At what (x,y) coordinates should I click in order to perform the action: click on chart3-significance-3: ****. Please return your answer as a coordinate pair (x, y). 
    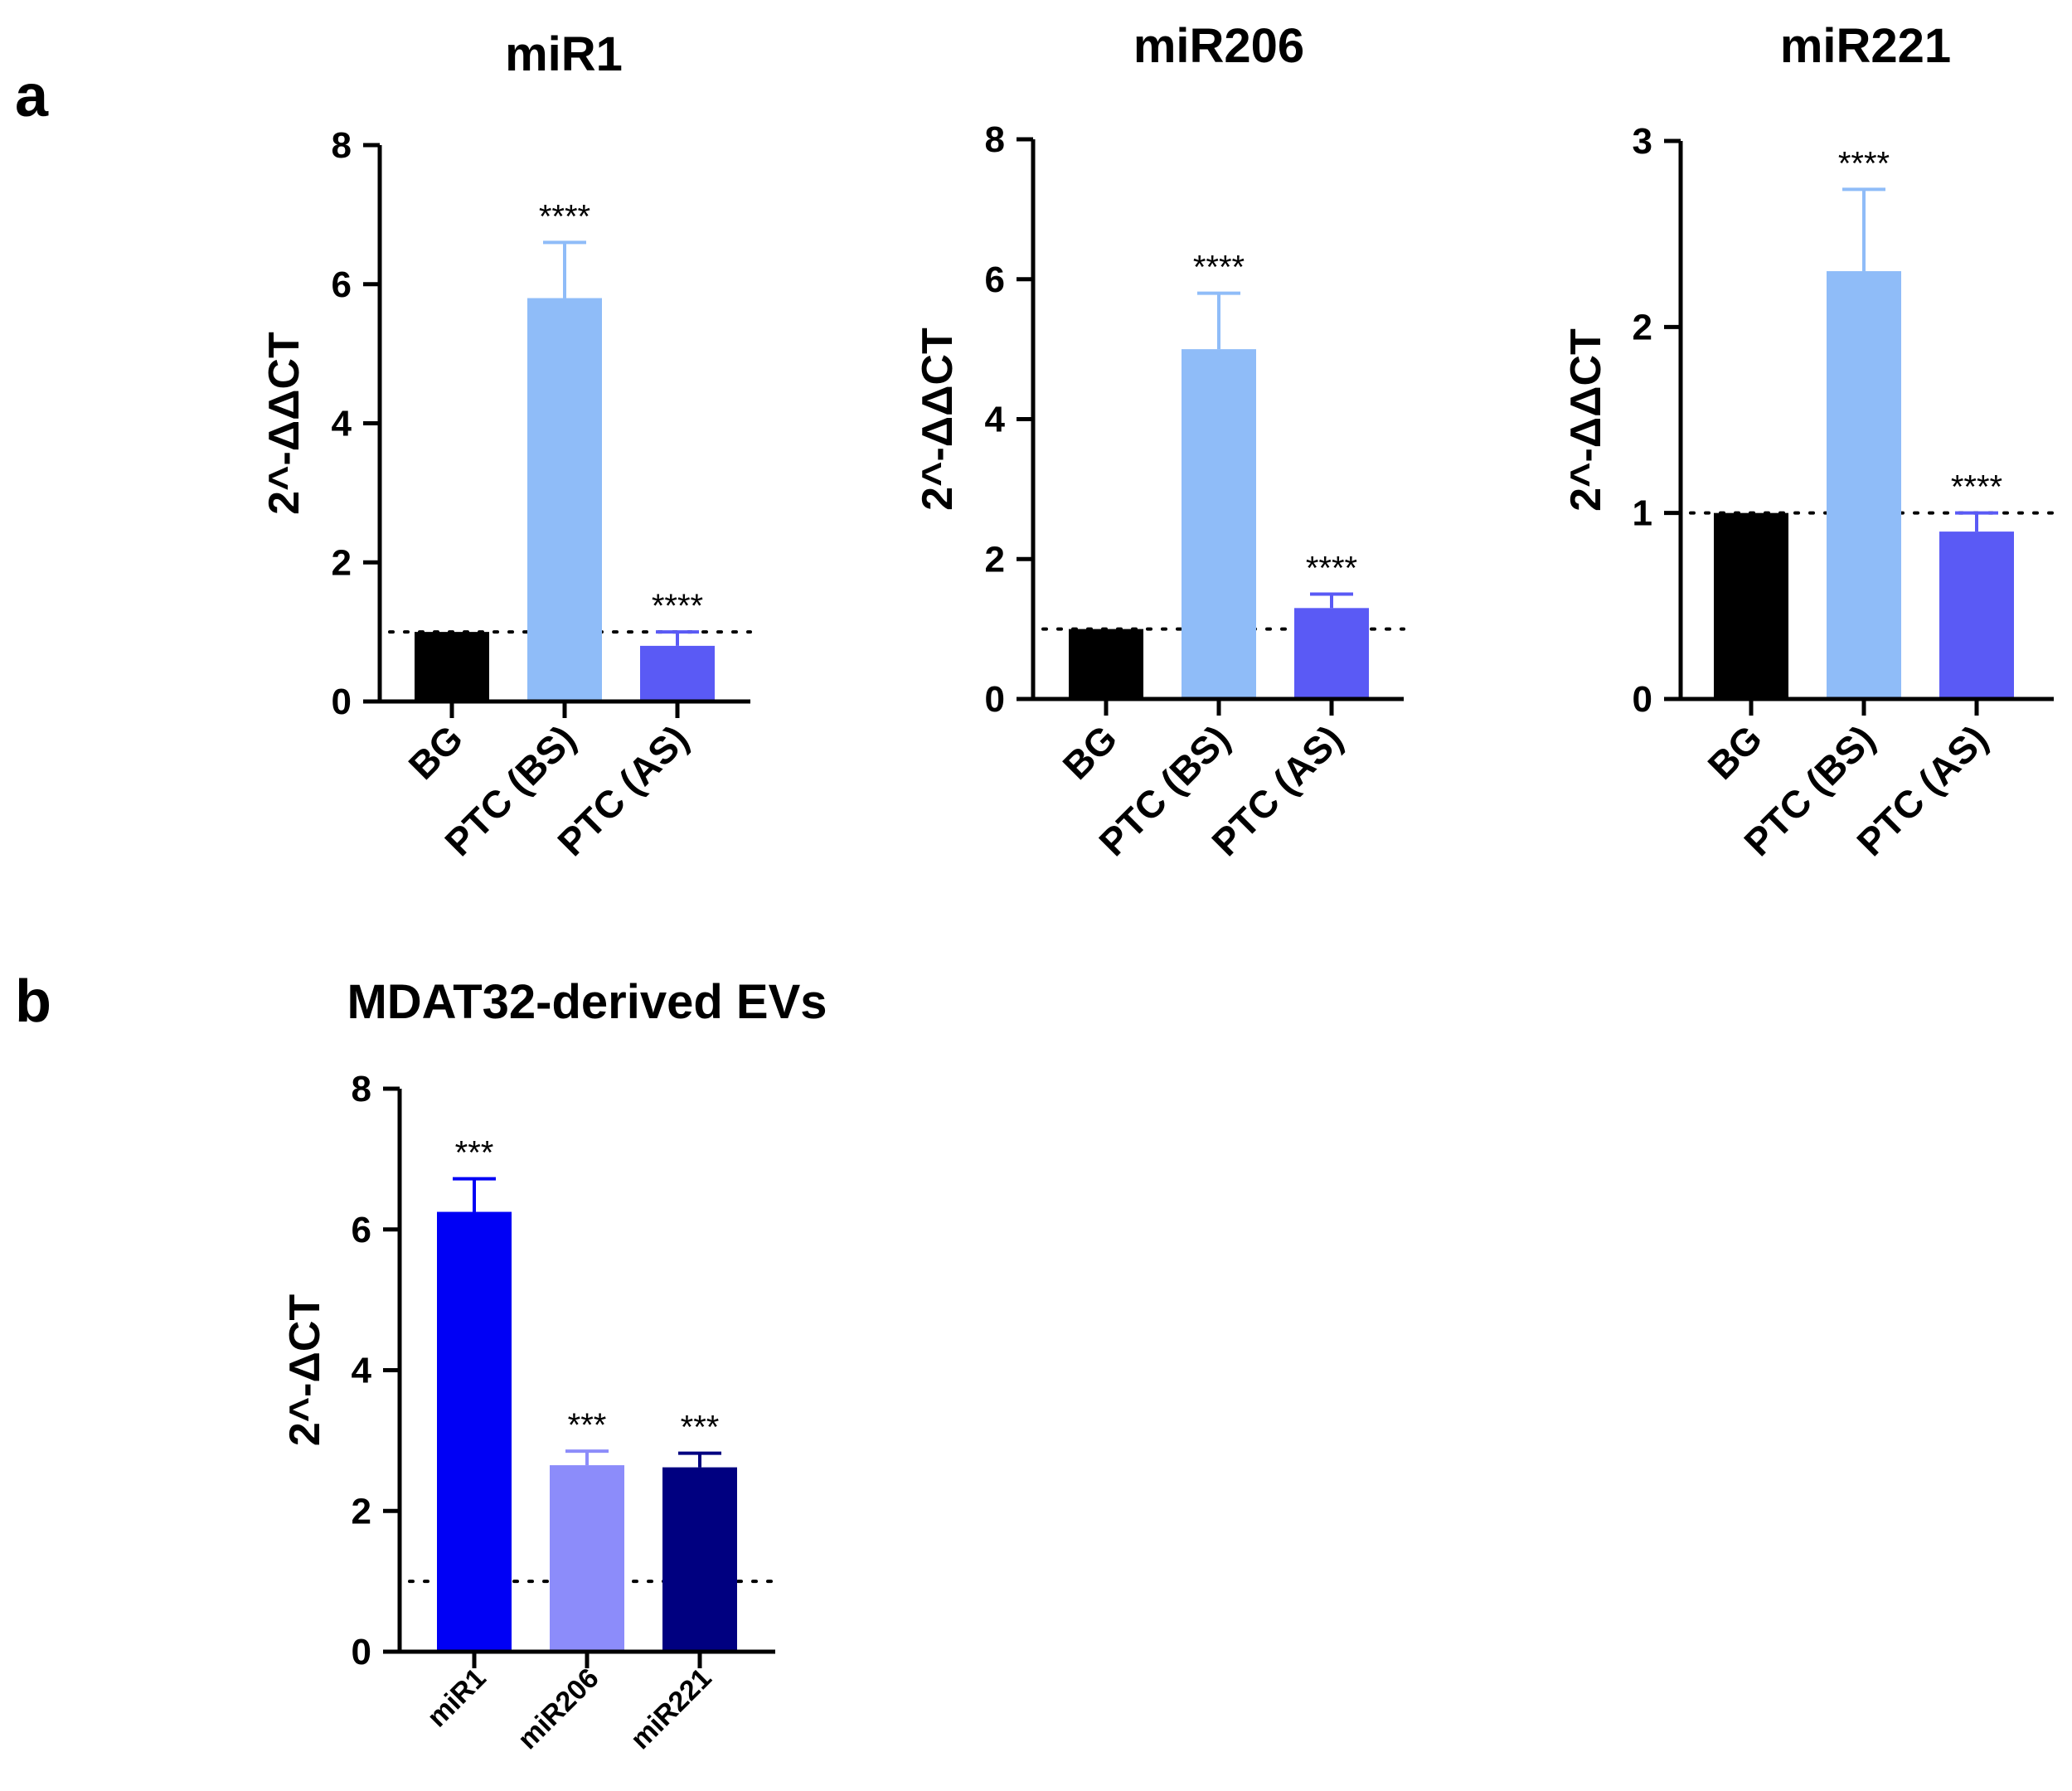
    Looking at the image, I should click on (1976, 487).